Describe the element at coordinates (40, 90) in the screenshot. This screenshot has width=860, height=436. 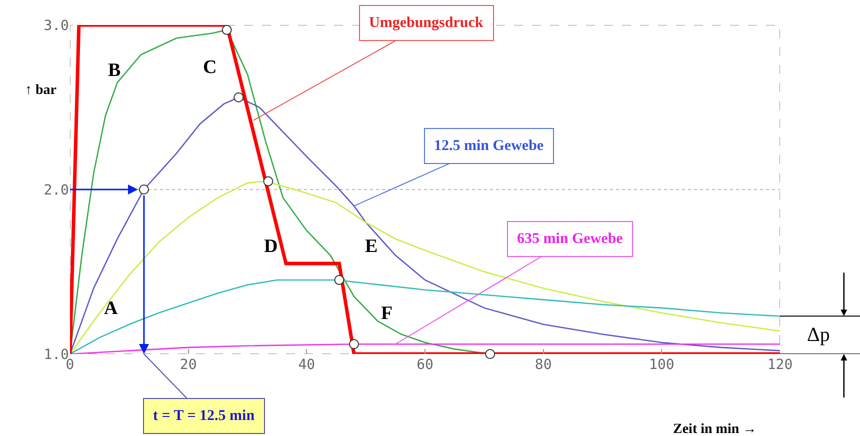
I see `y-axis-title: ↑ bar` at that location.